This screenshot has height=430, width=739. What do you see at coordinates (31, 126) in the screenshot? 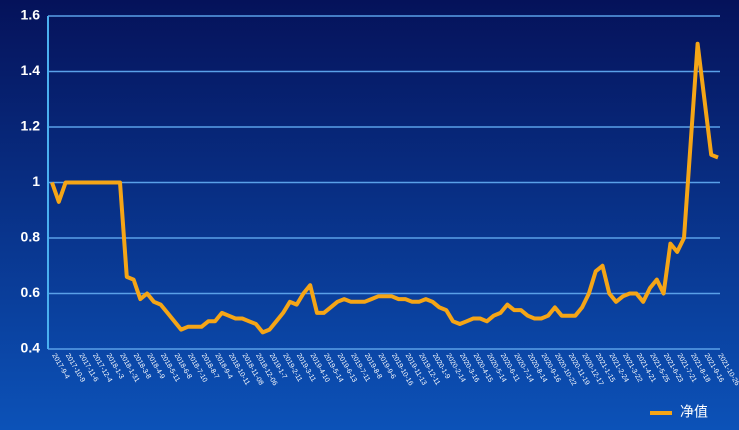
I see `y-tick-label: 1.2` at bounding box center [31, 126].